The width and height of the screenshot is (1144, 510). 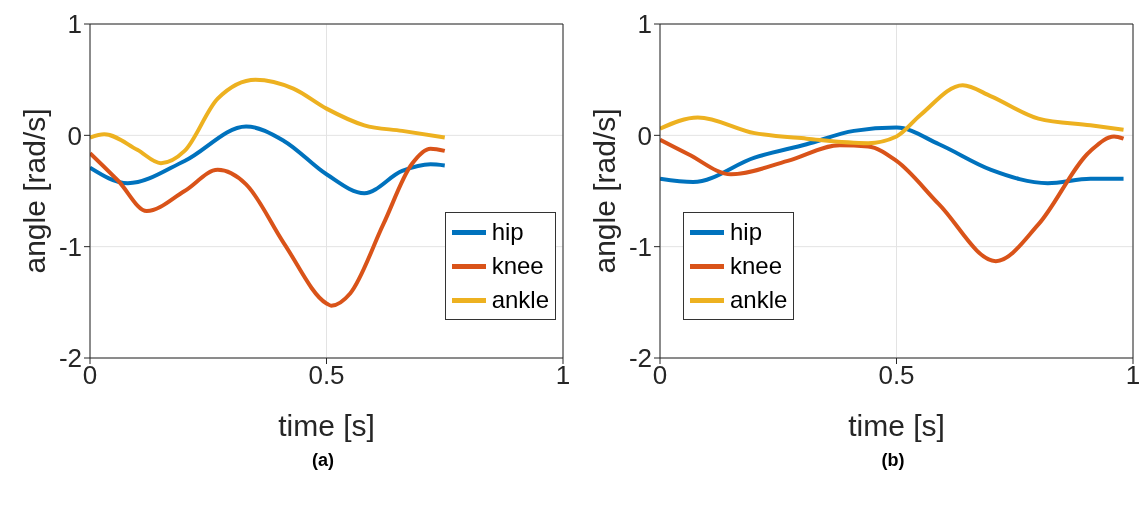 I want to click on text: (a), so click(x=323, y=460).